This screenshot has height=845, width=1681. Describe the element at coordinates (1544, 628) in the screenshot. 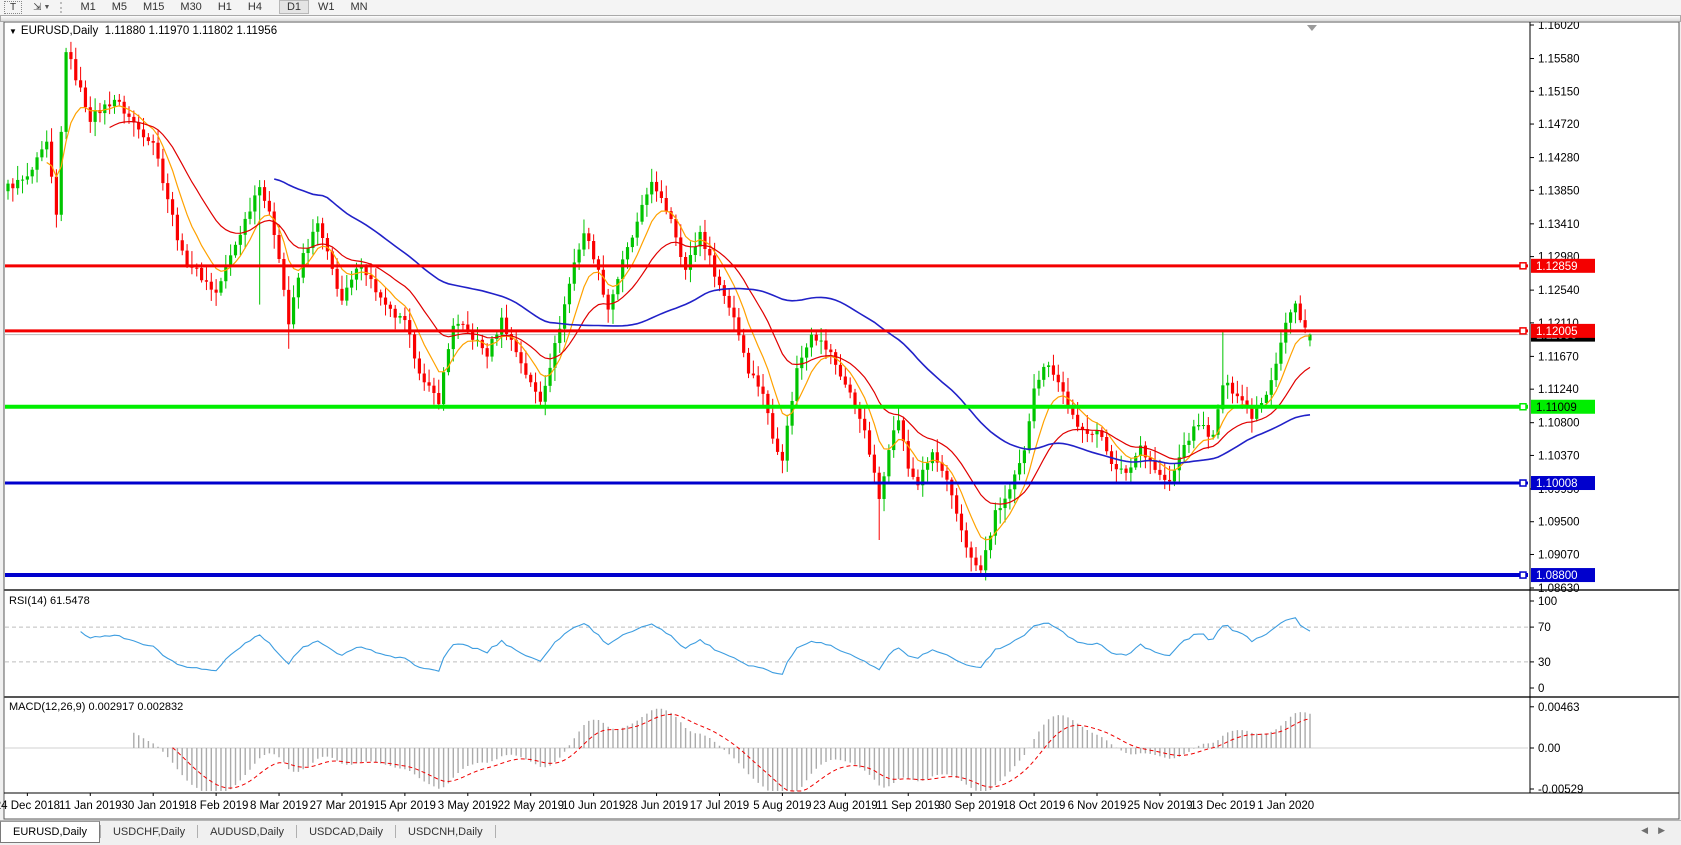

I see `rsi-tick-label: 70` at that location.